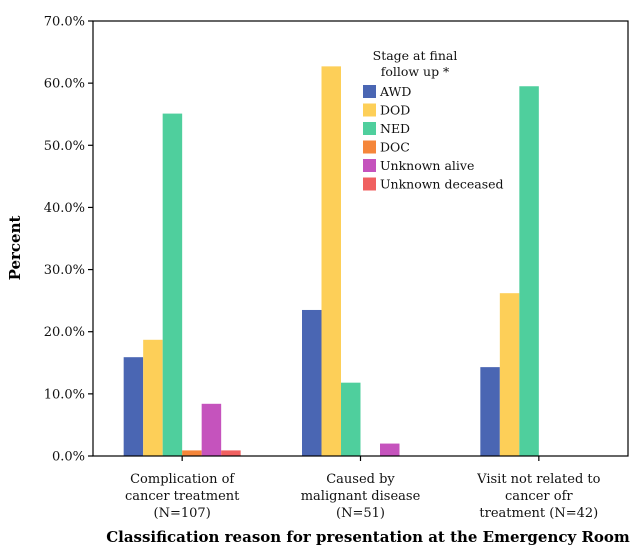 The image size is (632, 552). What do you see at coordinates (64, 208) in the screenshot?
I see `y-tick-label: 40.0%` at bounding box center [64, 208].